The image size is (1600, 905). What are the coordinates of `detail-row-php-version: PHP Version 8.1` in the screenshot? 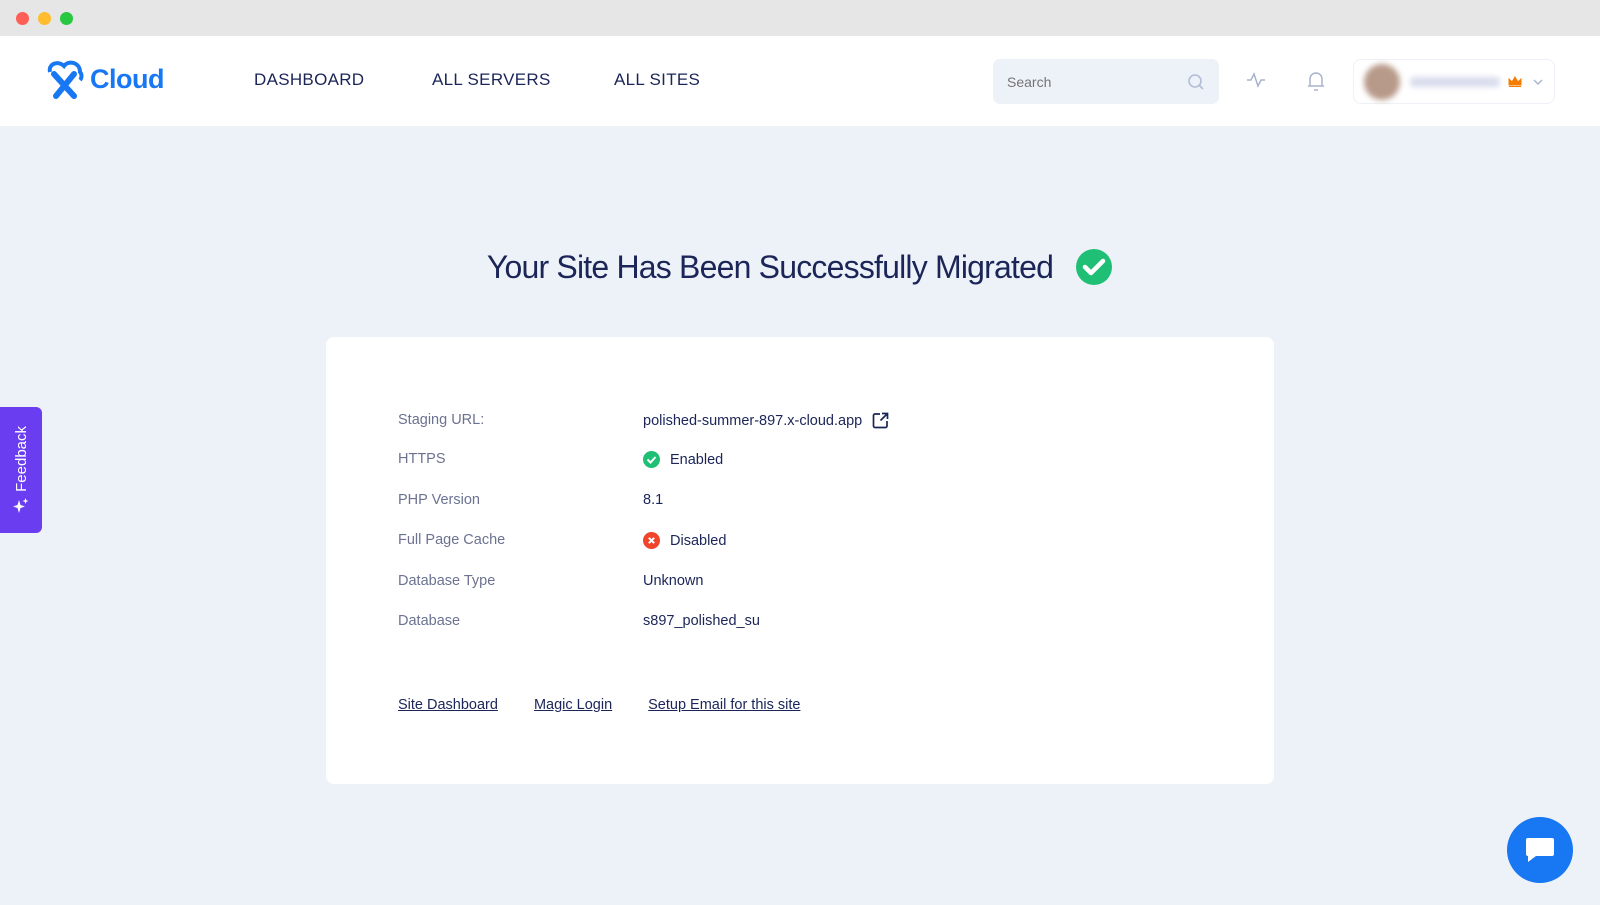 It's located at (530, 500).